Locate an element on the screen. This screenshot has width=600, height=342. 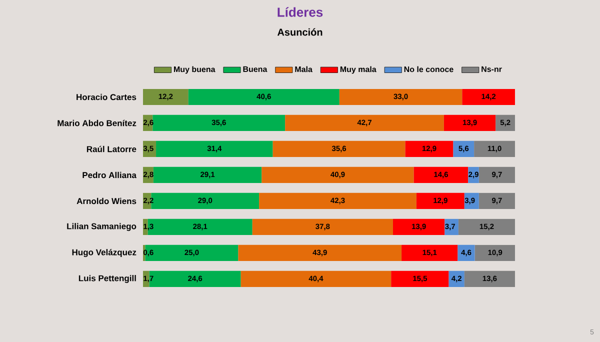
y-tick-label: Lilian Samaniego is located at coordinates (101, 227).